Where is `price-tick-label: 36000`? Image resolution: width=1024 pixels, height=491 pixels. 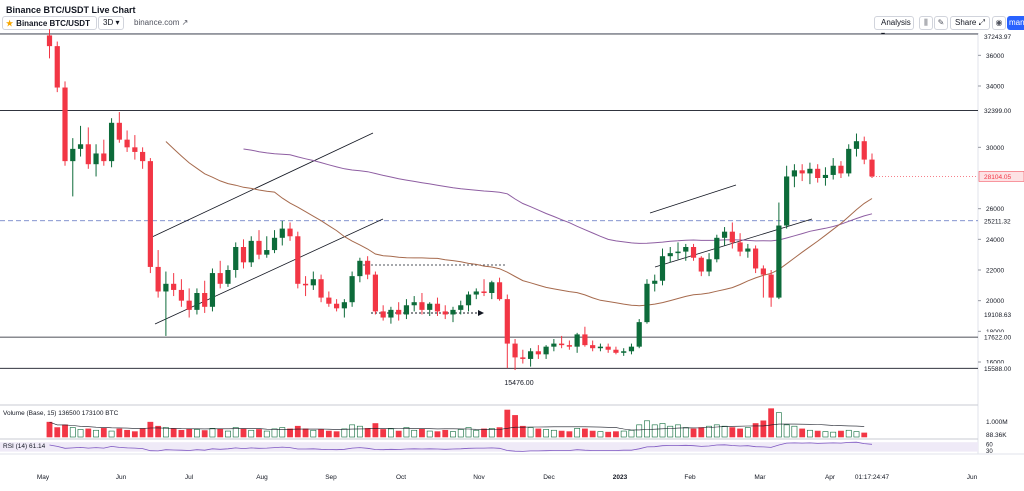
price-tick-label: 36000 is located at coordinates (995, 56).